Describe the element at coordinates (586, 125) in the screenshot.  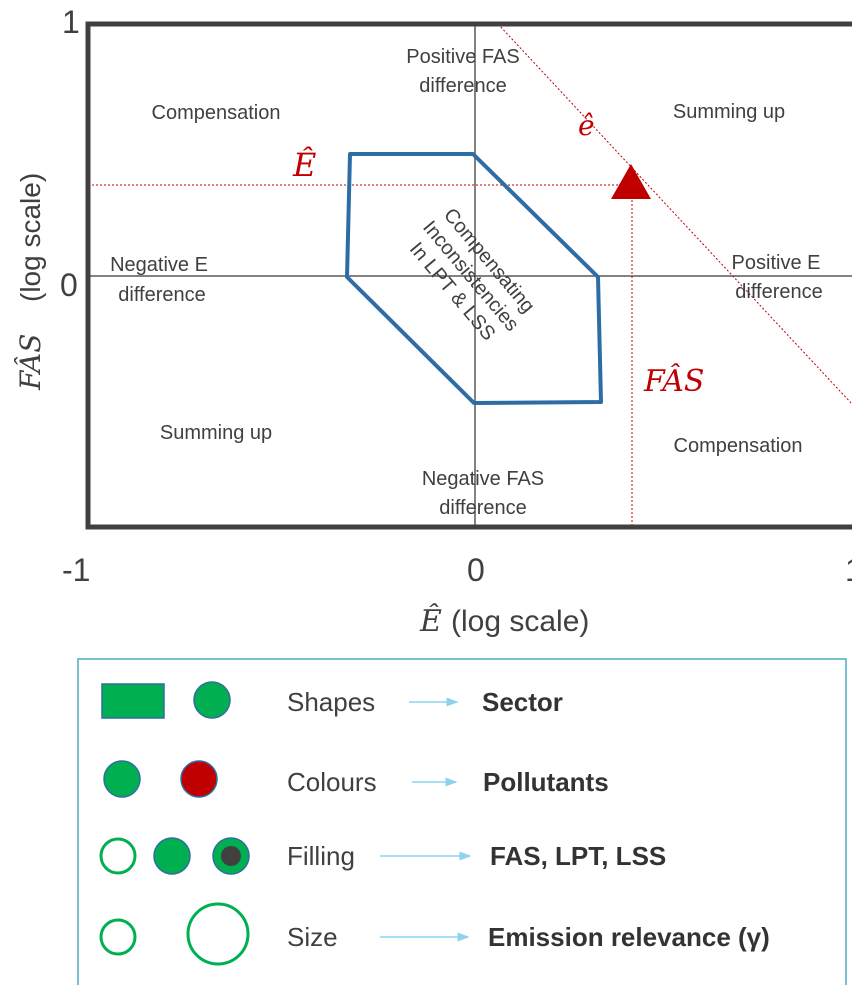
I see `e-hat-lower-label: ê` at that location.